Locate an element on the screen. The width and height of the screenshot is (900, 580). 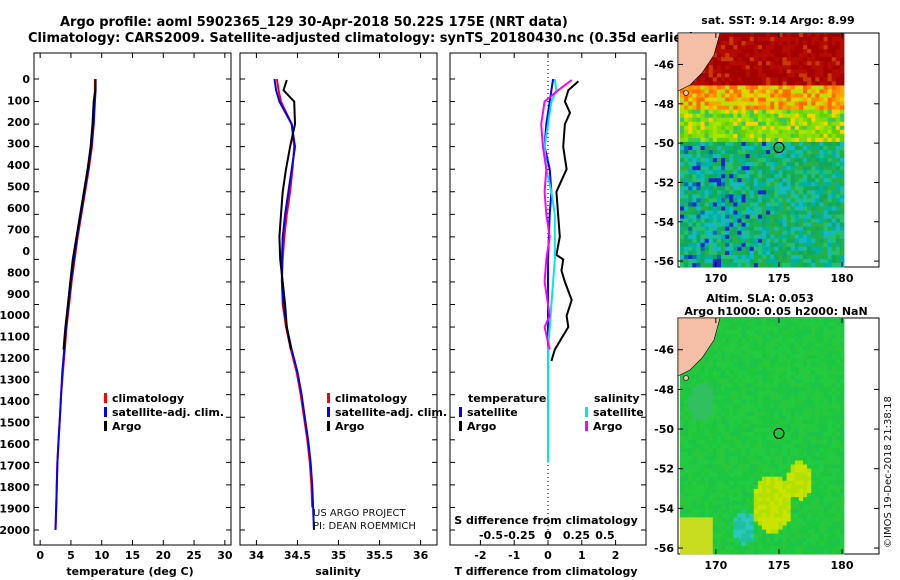
credit-pi: PI: DEAN ROEMMICH is located at coordinates (364, 526).